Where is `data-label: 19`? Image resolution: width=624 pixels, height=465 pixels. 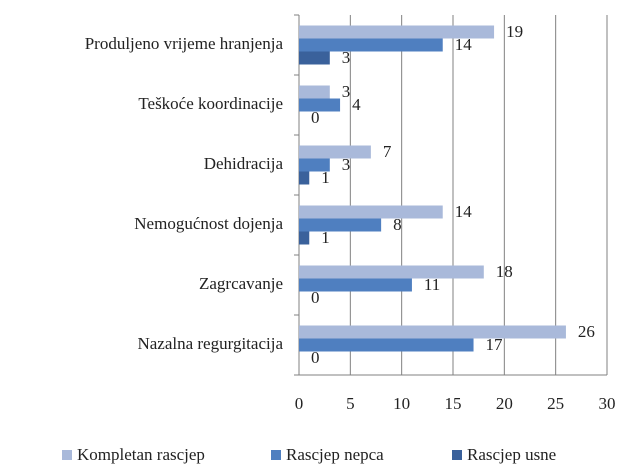
data-label: 19 is located at coordinates (514, 31).